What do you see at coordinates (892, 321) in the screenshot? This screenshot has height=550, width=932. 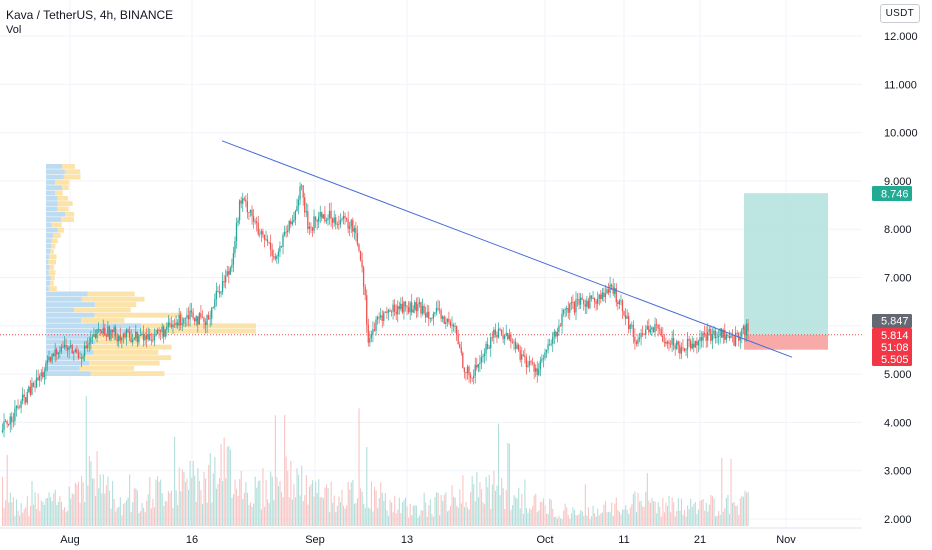 I see `high-price-label-bg` at bounding box center [892, 321].